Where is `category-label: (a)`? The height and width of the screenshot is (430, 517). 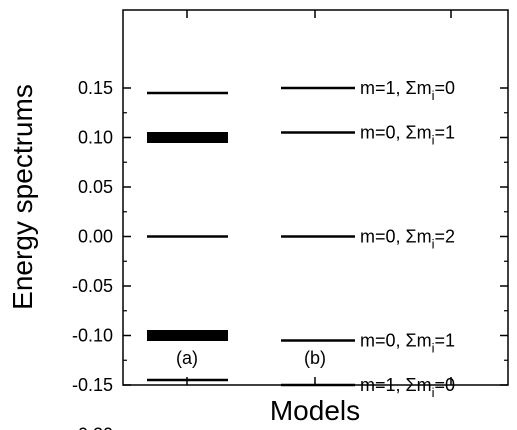
category-label: (a) is located at coordinates (187, 358).